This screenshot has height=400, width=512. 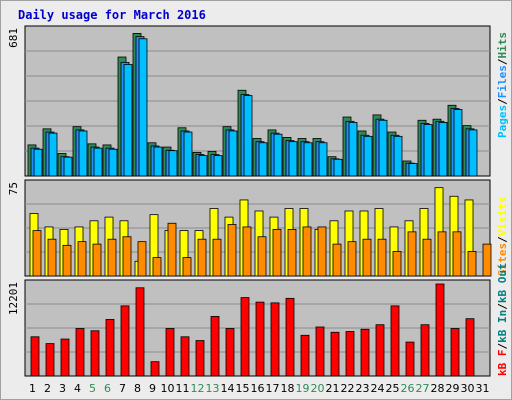 What do you see at coordinates (213, 388) in the screenshot?
I see `x-tick-13: 13` at bounding box center [213, 388].